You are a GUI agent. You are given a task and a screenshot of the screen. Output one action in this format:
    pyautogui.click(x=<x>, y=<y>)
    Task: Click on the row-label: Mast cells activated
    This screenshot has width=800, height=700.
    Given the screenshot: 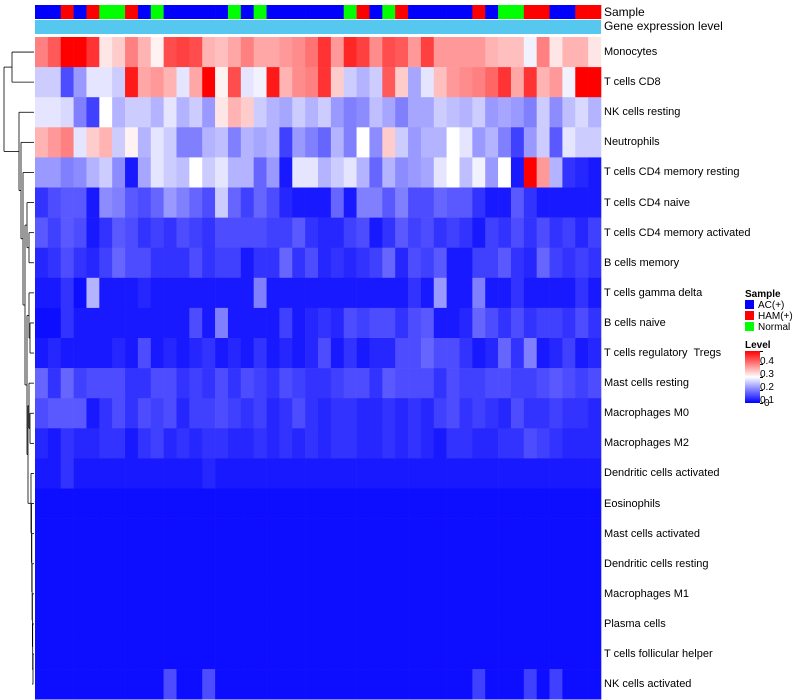 What is the action you would take?
    pyautogui.click(x=652, y=533)
    